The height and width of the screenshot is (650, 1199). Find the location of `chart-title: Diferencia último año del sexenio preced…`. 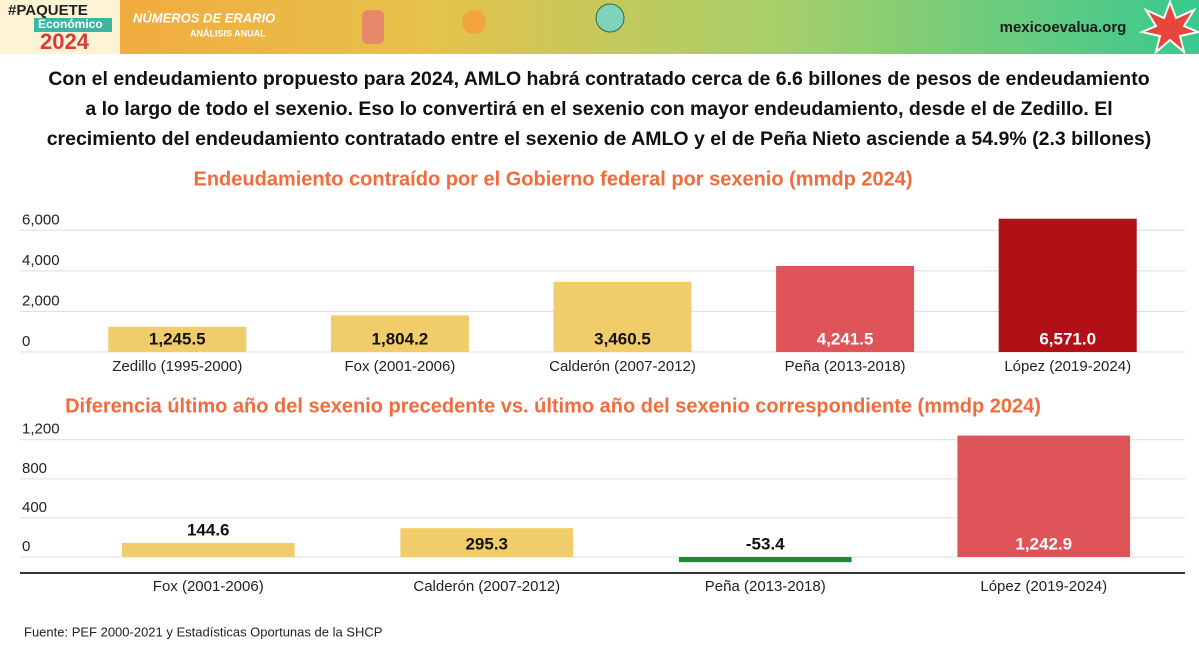

chart-title: Diferencia último año del sexenio preced… is located at coordinates (553, 406).